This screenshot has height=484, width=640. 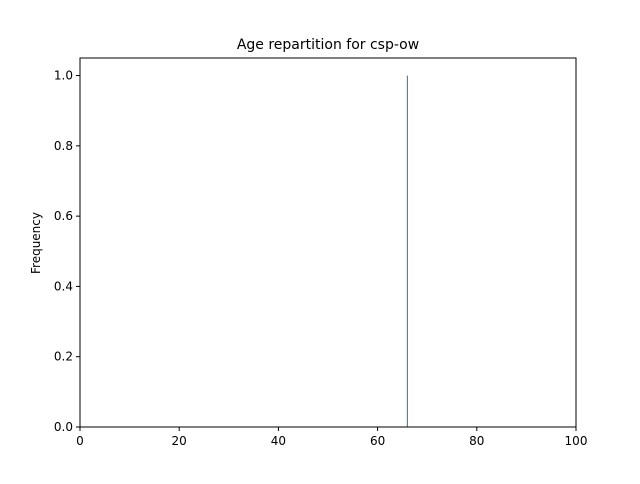 What do you see at coordinates (278, 441) in the screenshot?
I see `x-tick-label-2: 40` at bounding box center [278, 441].